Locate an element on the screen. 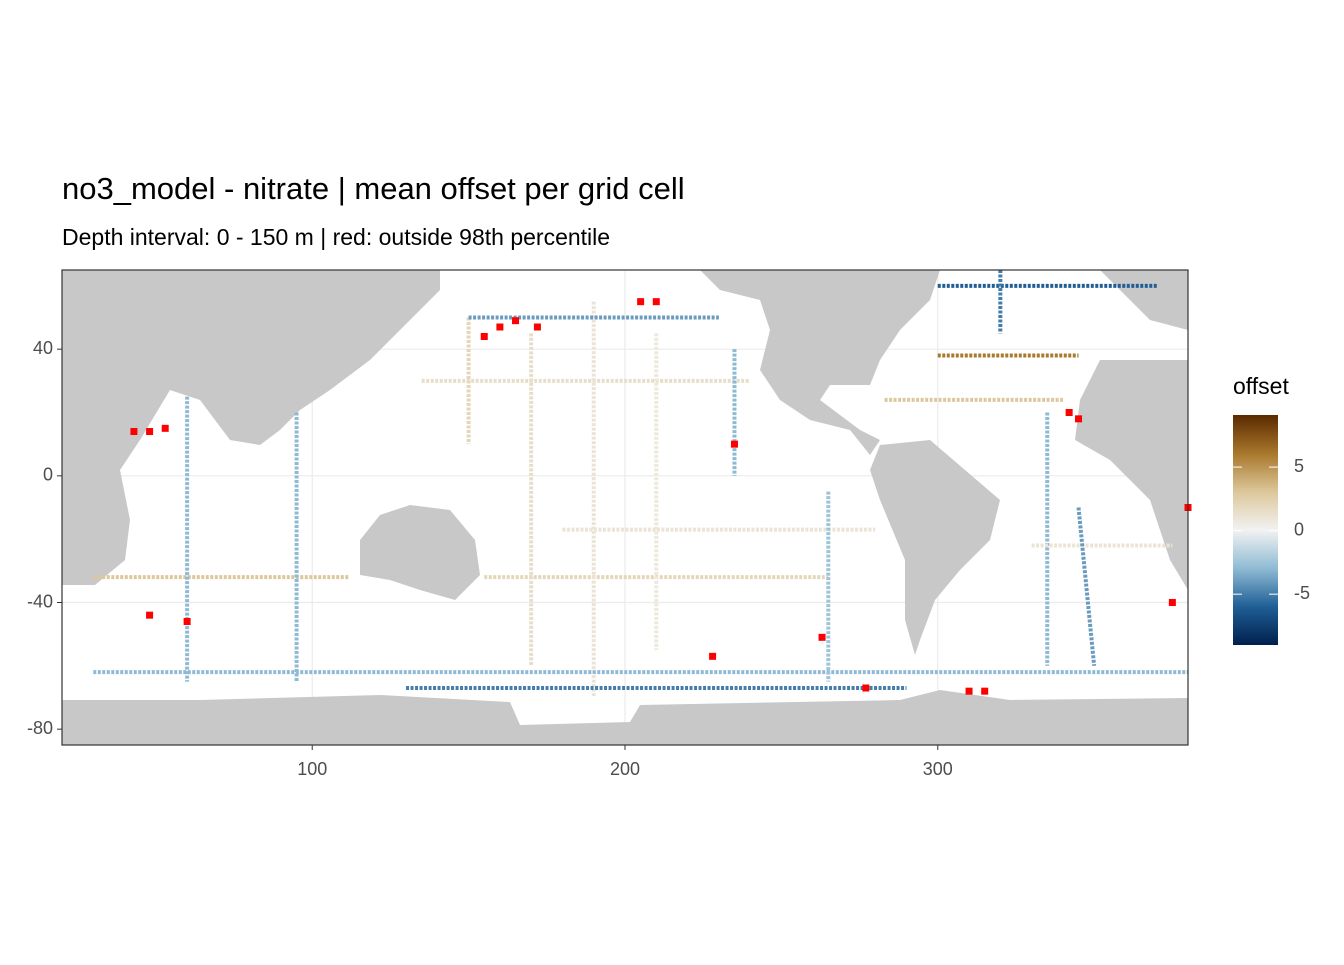  x-tick-label: 300 is located at coordinates (938, 769).